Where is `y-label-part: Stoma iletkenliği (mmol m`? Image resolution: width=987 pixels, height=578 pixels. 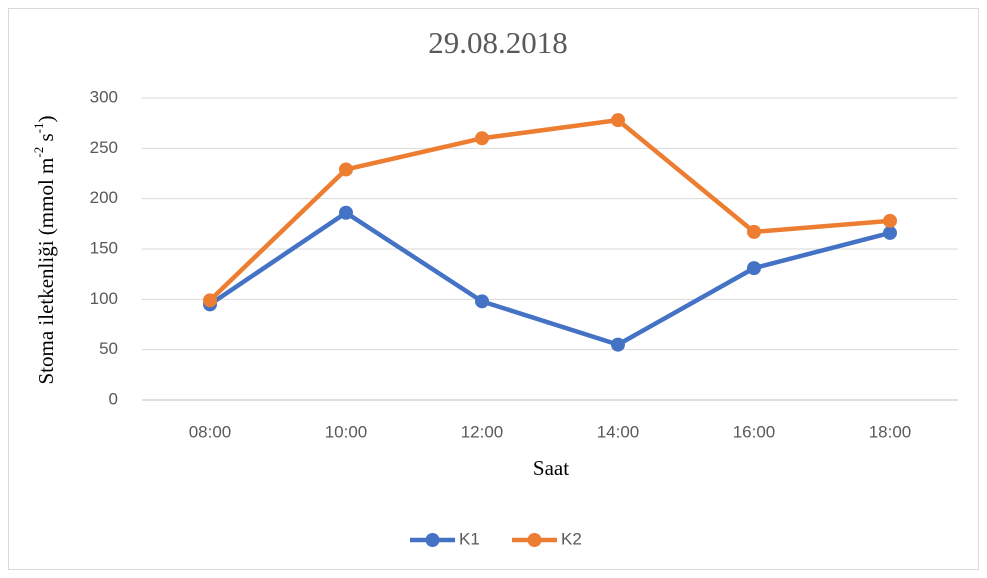 y-label-part: Stoma iletkenliği (mmol m is located at coordinates (46, 271).